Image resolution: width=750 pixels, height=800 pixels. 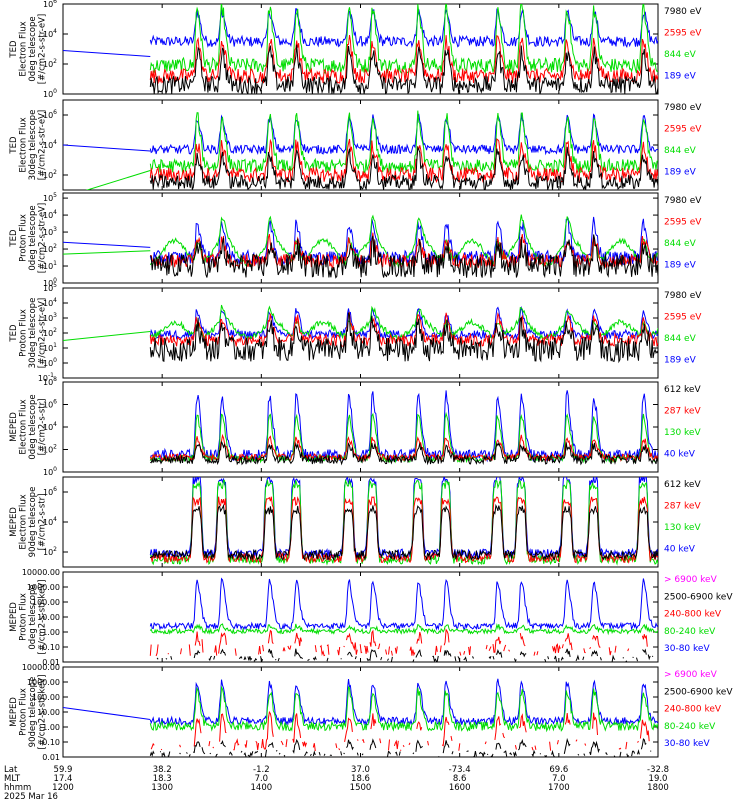 I want to click on x-tick-lat: 37.0, so click(x=360, y=770).